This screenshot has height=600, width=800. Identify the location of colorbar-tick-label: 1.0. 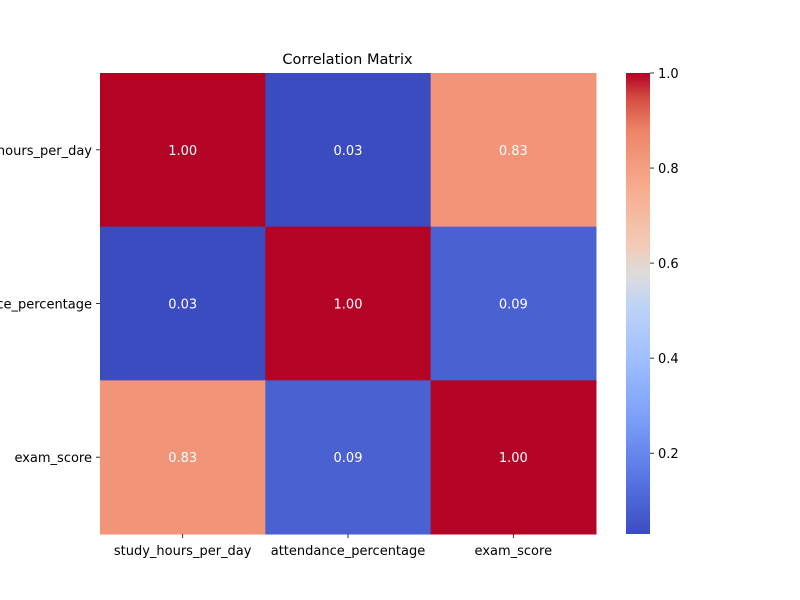
(668, 74).